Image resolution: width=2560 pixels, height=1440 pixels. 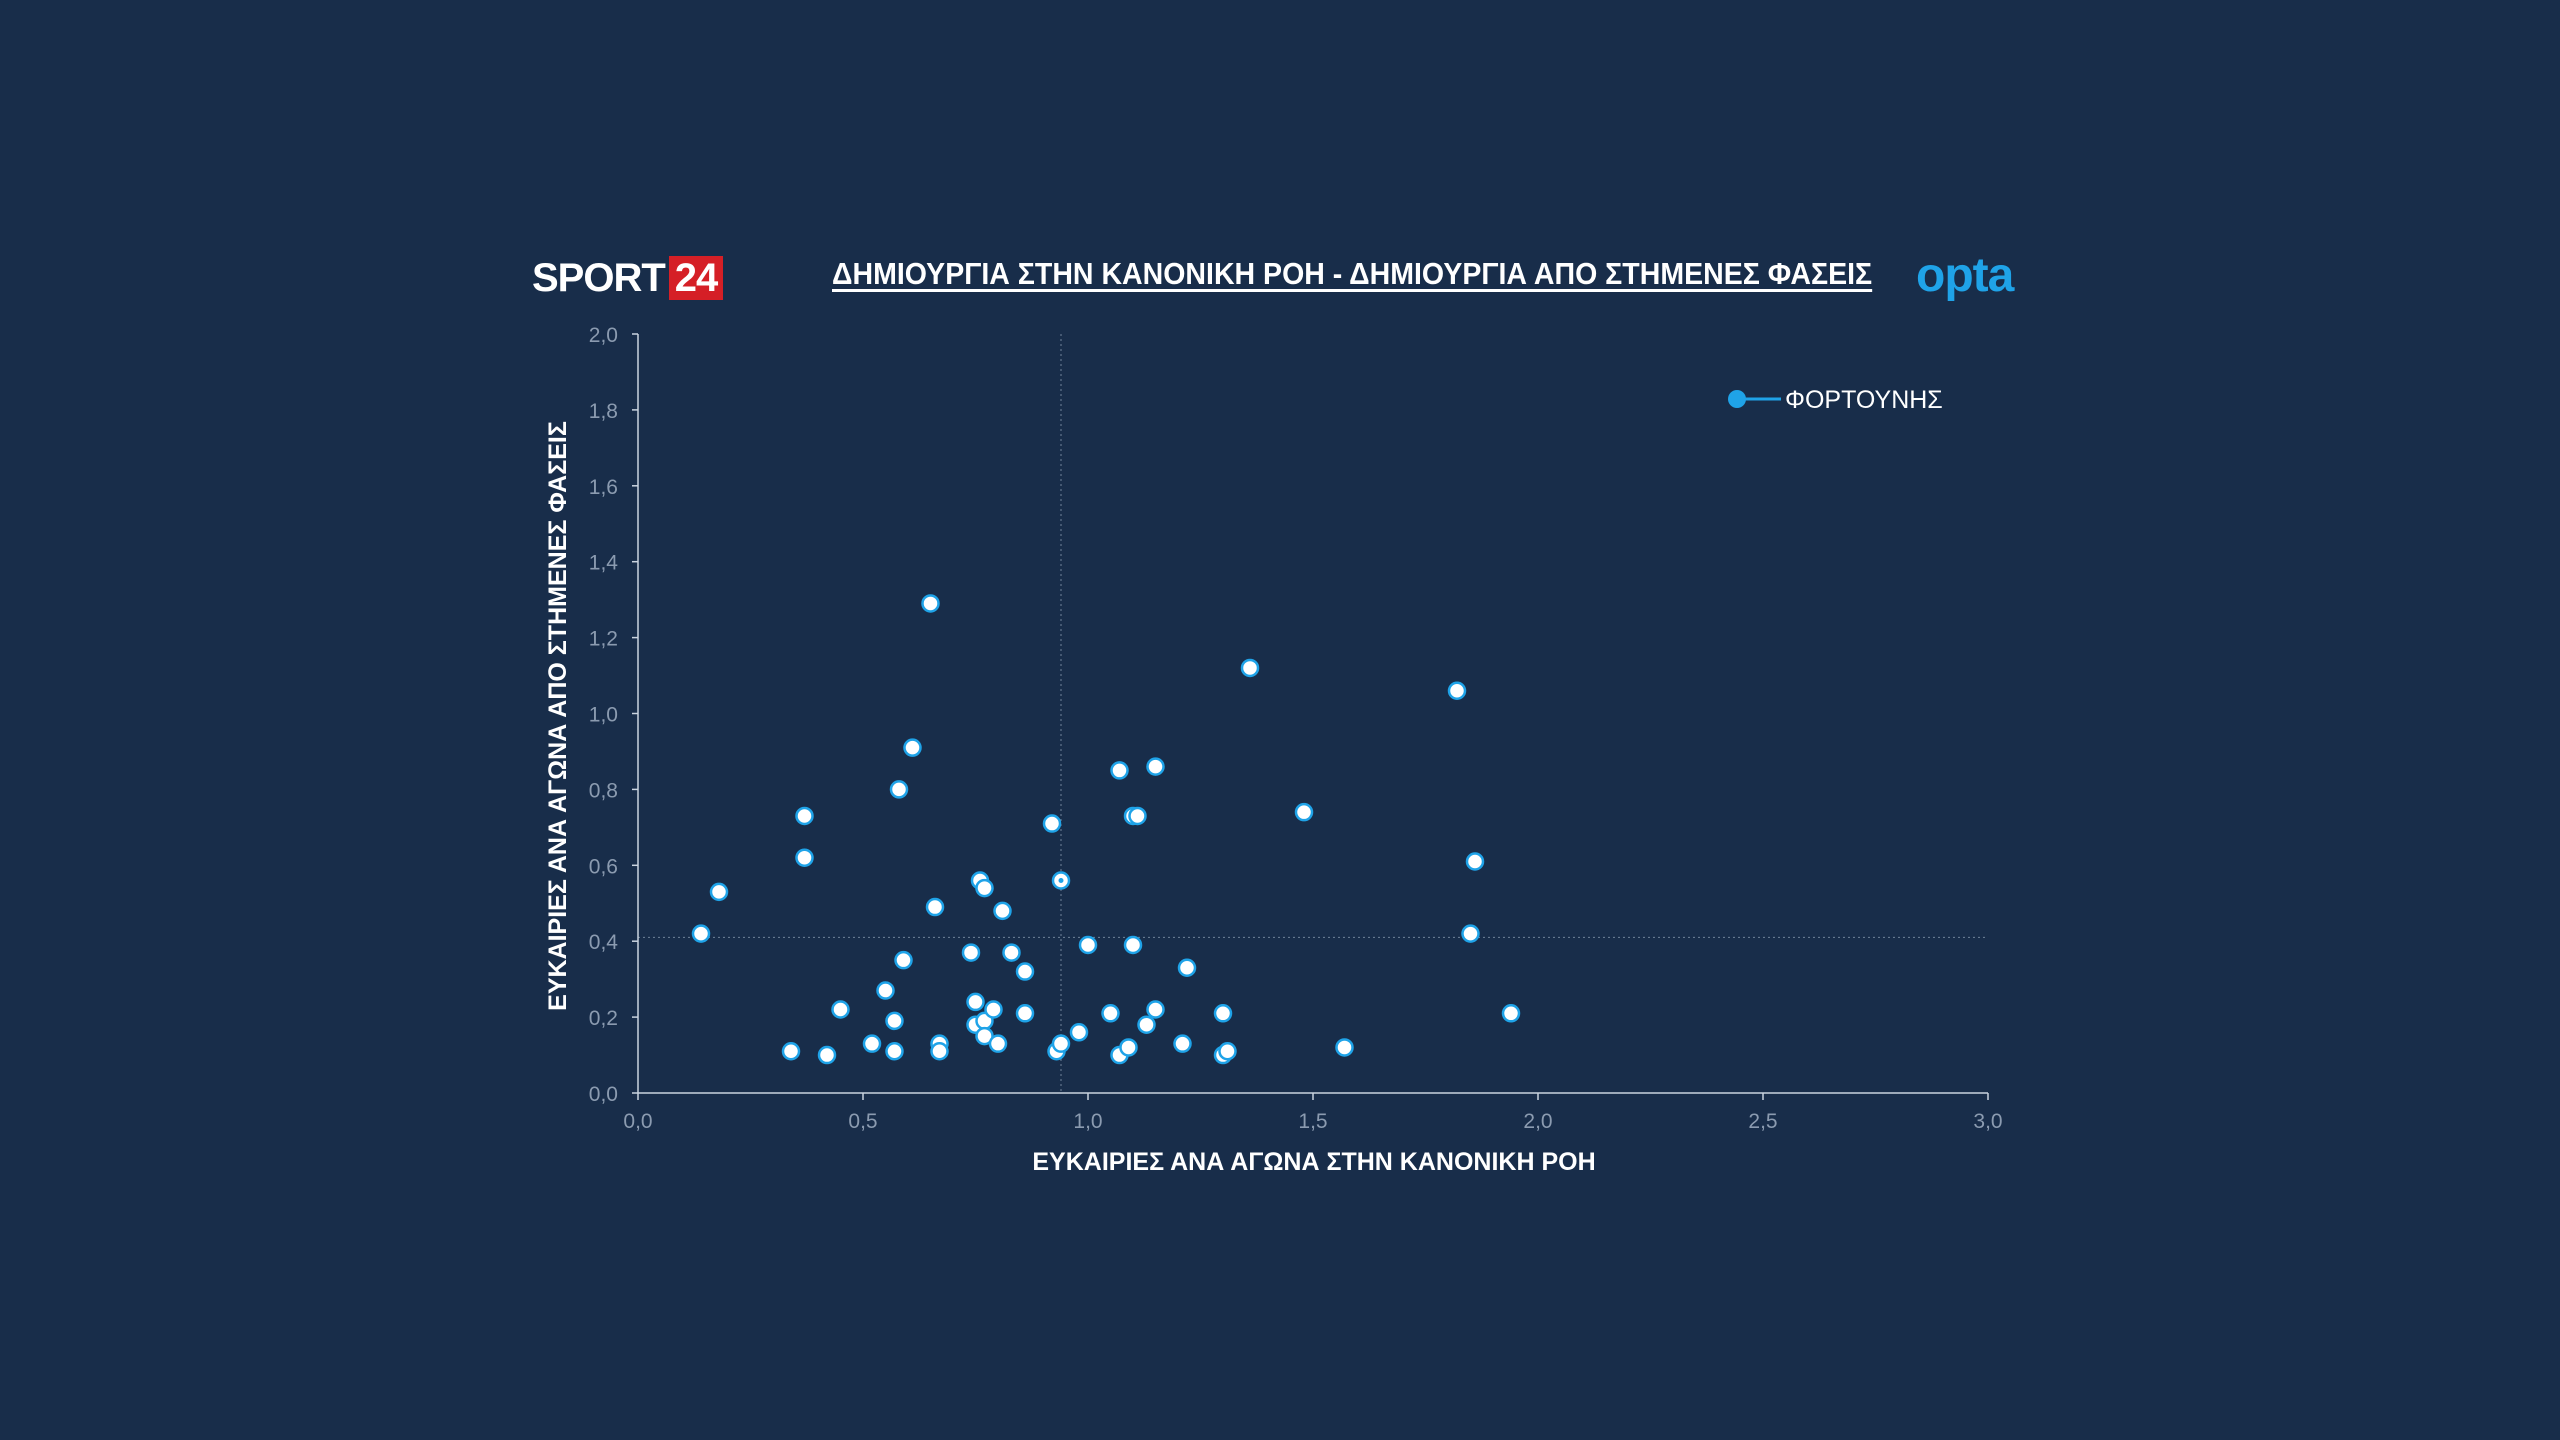 I want to click on y-tick-label: 0,2, so click(x=603, y=1018).